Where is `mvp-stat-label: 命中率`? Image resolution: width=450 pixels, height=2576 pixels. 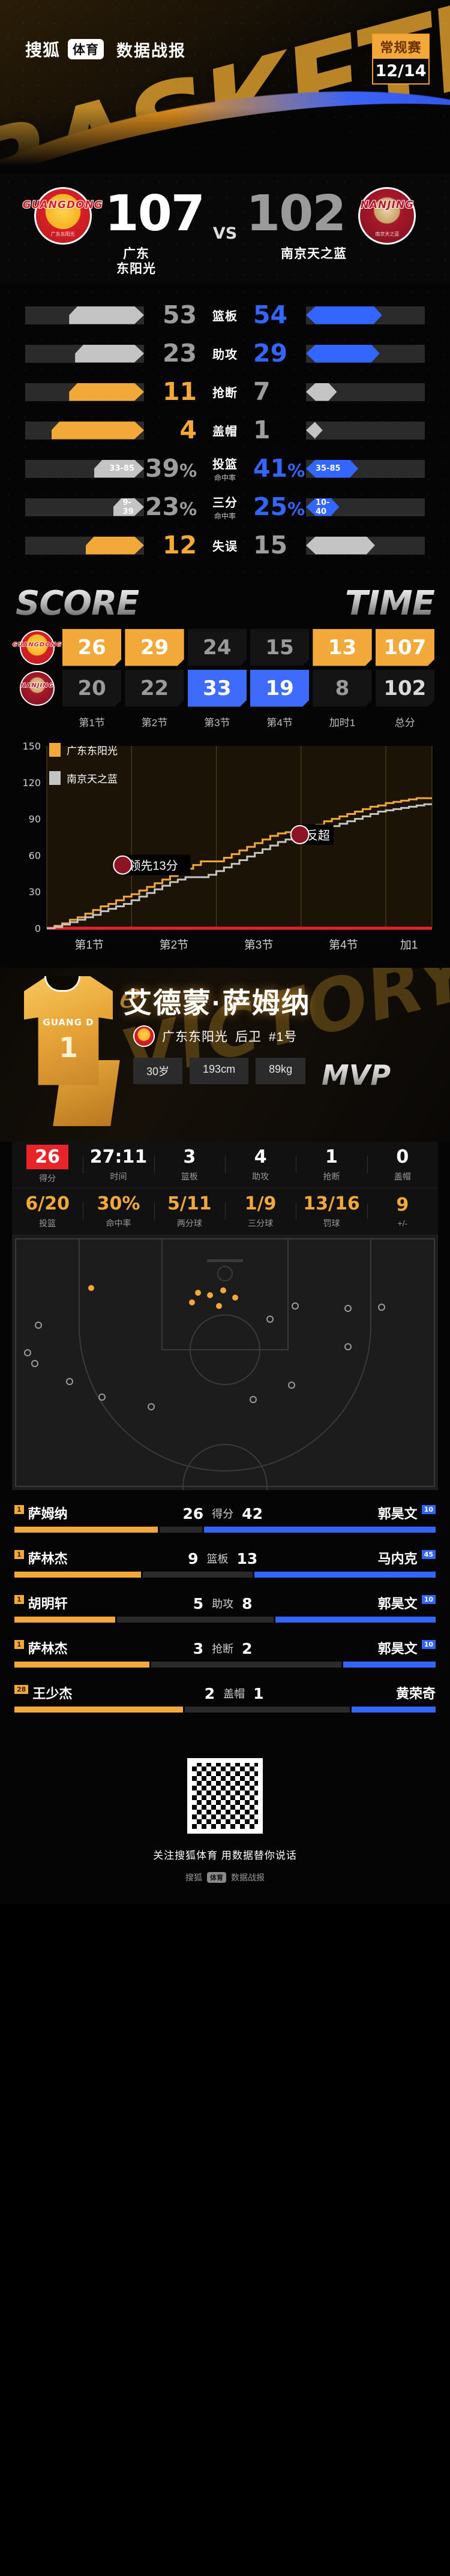
mvp-stat-label: 命中率 is located at coordinates (118, 1223).